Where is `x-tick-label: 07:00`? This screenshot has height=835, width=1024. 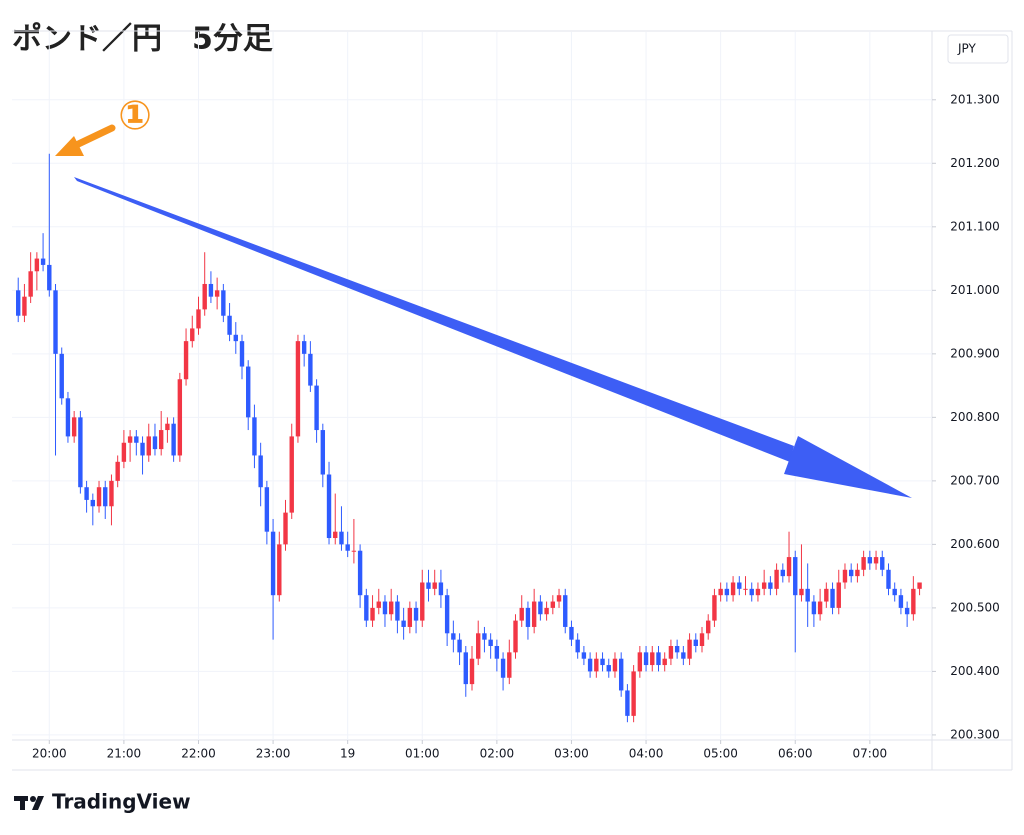
x-tick-label: 07:00 is located at coordinates (870, 754).